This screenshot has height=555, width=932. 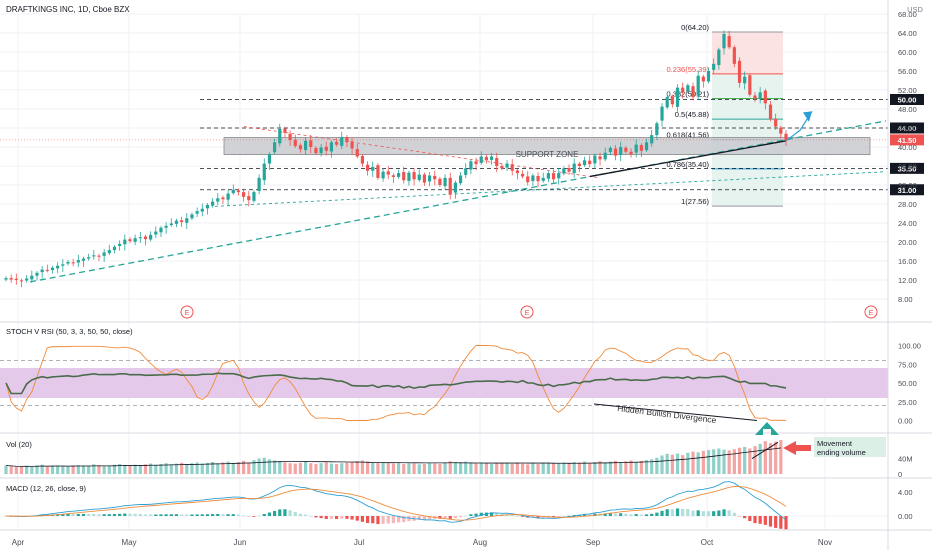 What do you see at coordinates (396, 383) in the screenshot?
I see `rsi-line` at bounding box center [396, 383].